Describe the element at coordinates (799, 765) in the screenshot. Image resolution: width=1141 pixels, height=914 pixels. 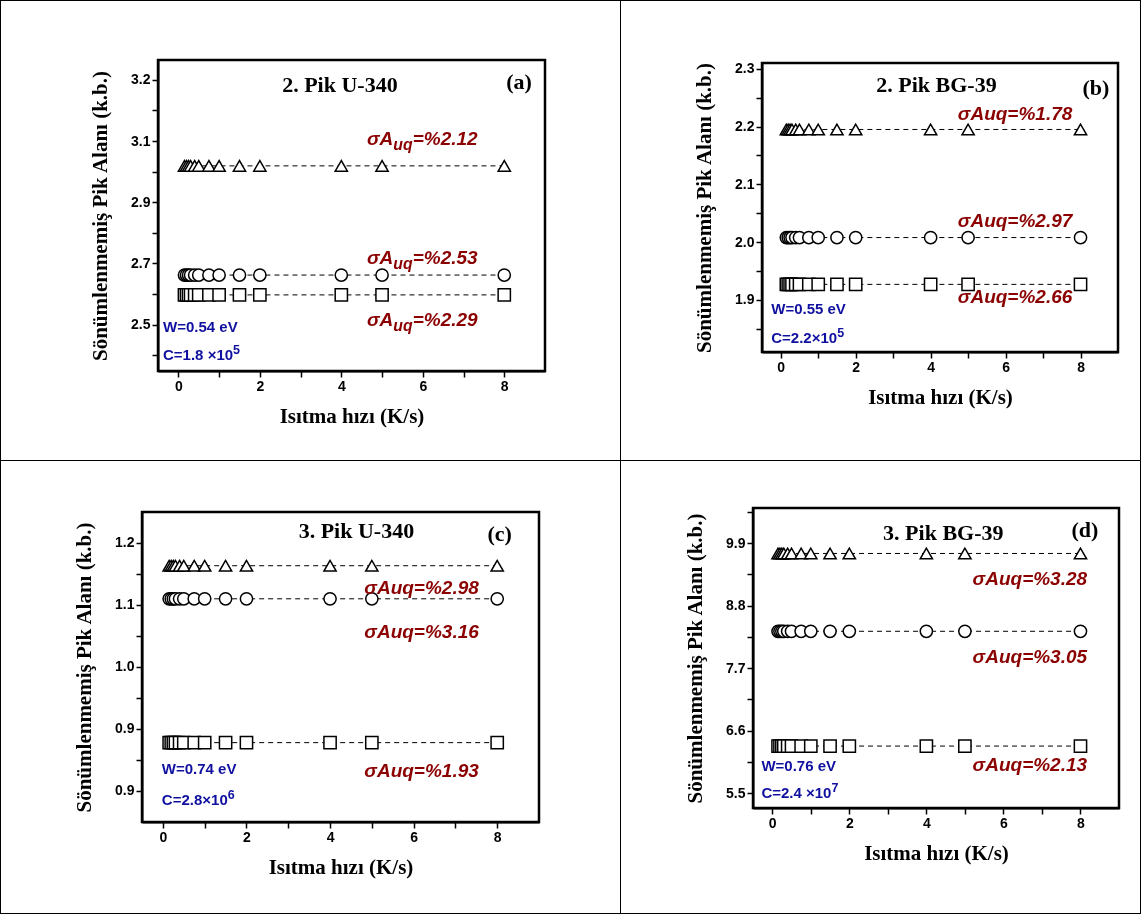
I see `annotation: W=0.76 eV` at that location.